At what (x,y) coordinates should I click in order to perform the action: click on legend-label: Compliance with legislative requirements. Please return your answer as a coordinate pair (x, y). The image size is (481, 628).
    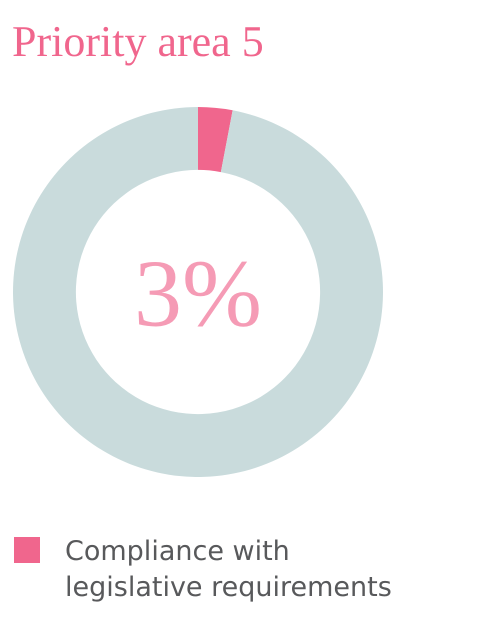
    Looking at the image, I should click on (228, 569).